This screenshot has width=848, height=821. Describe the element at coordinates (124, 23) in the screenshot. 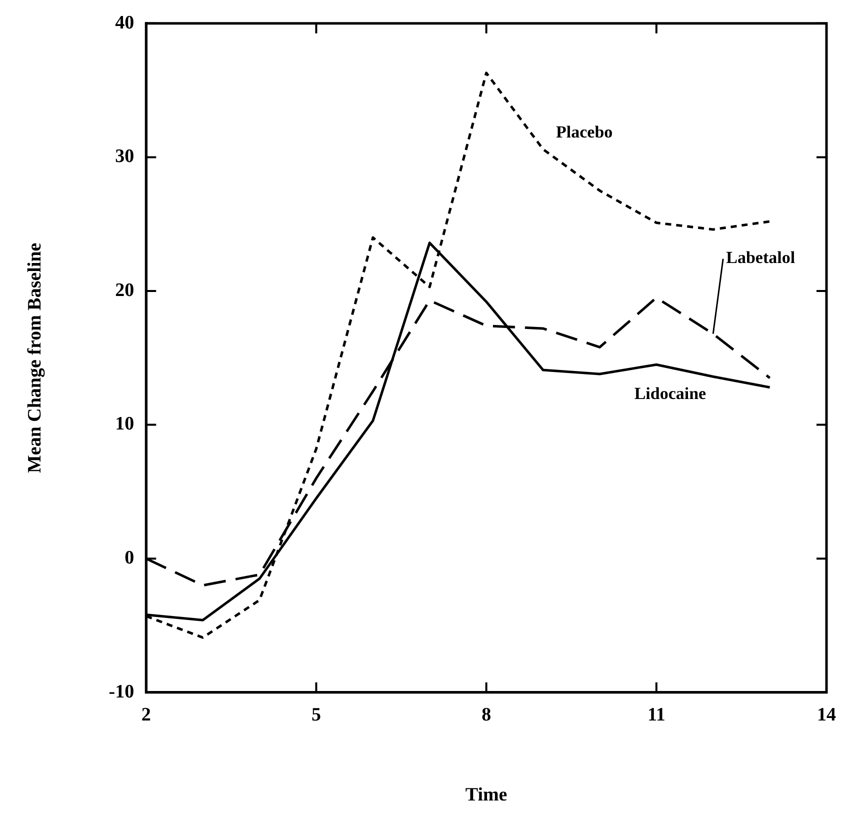

I see `y-tick-label: 40` at that location.